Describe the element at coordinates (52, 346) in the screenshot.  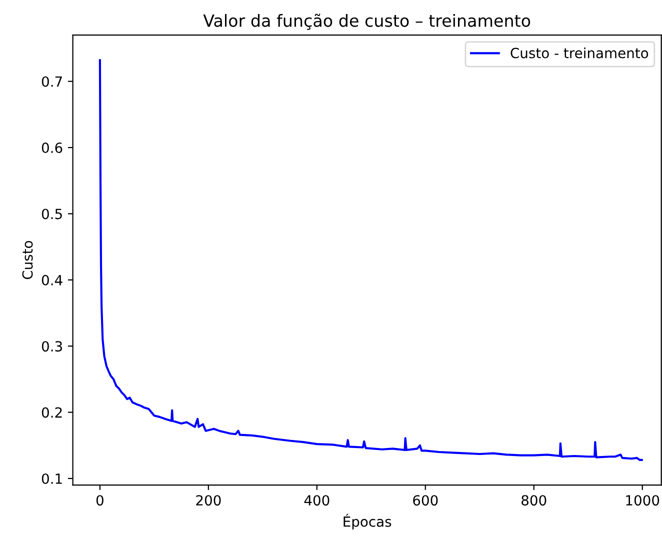
I see `y-tick-label: 0.3` at that location.